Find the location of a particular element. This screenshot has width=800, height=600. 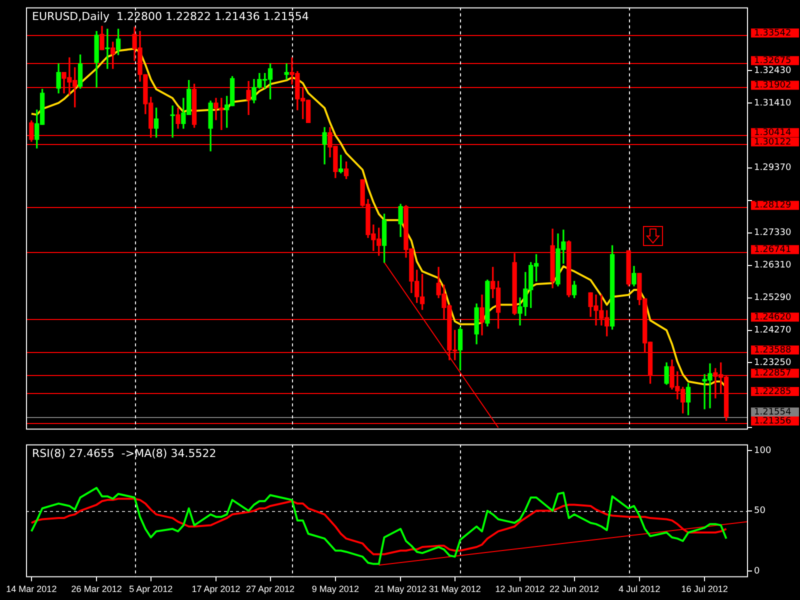

x-tick-label: 5 Apr 2012 is located at coordinates (151, 589).